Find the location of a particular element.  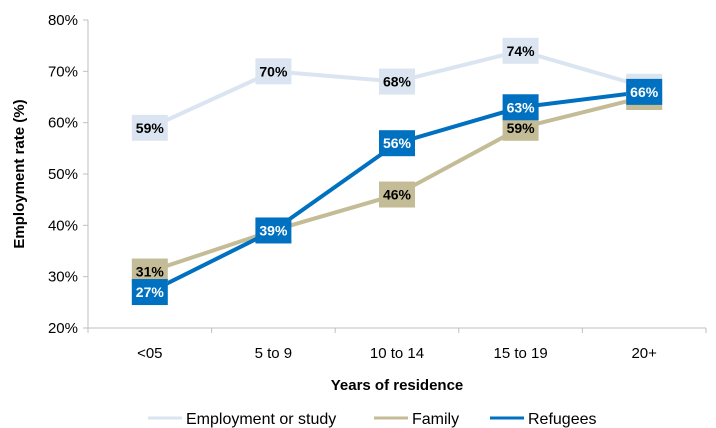

data-label: 68% is located at coordinates (397, 82).